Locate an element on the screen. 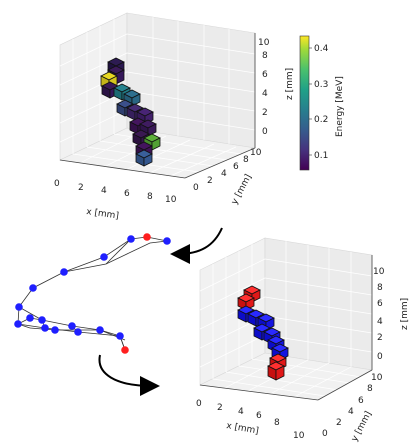 The image size is (415, 446). bottom-grid-back is located at coordinates (318, 304).